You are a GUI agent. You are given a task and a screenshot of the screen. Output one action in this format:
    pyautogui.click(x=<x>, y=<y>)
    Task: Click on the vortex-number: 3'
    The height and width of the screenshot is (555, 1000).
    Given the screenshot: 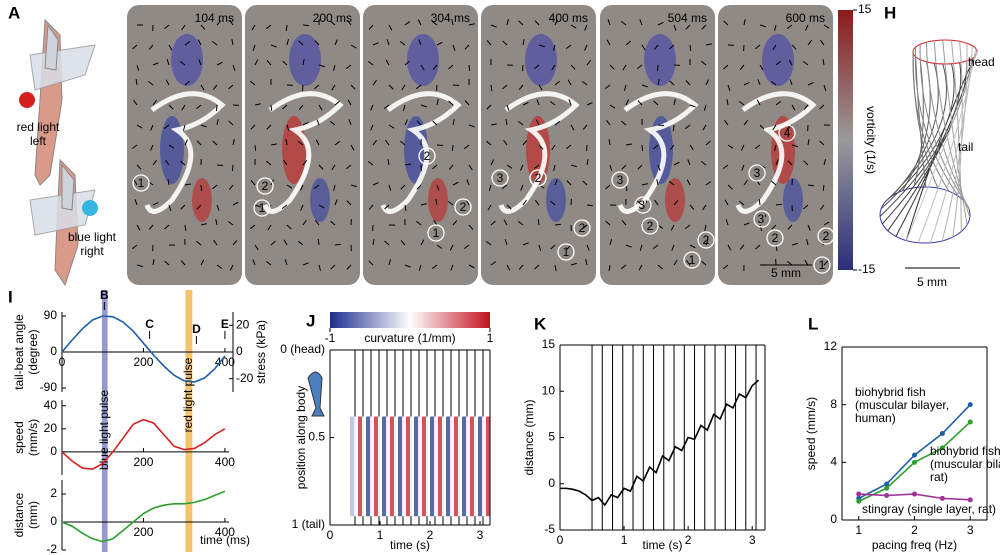 What is the action you would take?
    pyautogui.click(x=643, y=205)
    